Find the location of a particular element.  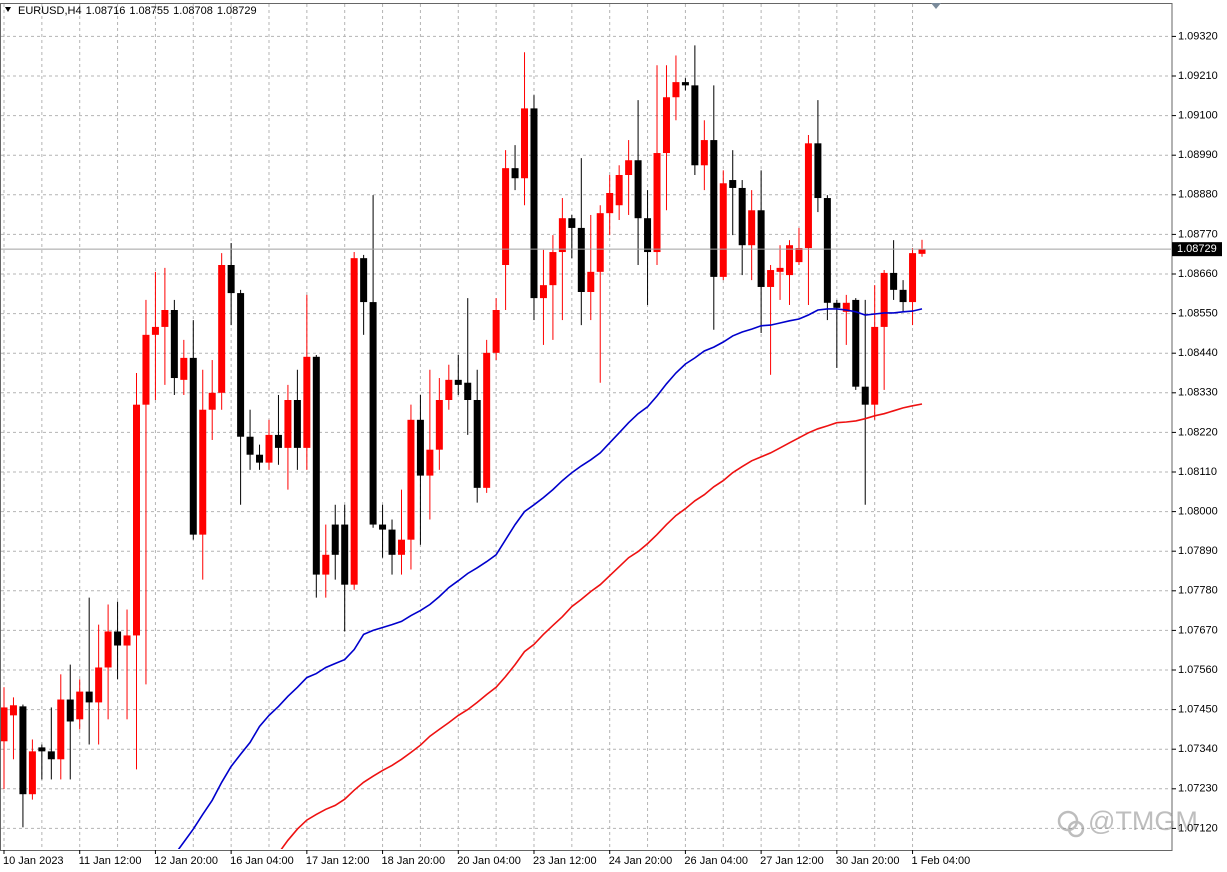

y-tick-label: 1.08880 is located at coordinates (1198, 195).